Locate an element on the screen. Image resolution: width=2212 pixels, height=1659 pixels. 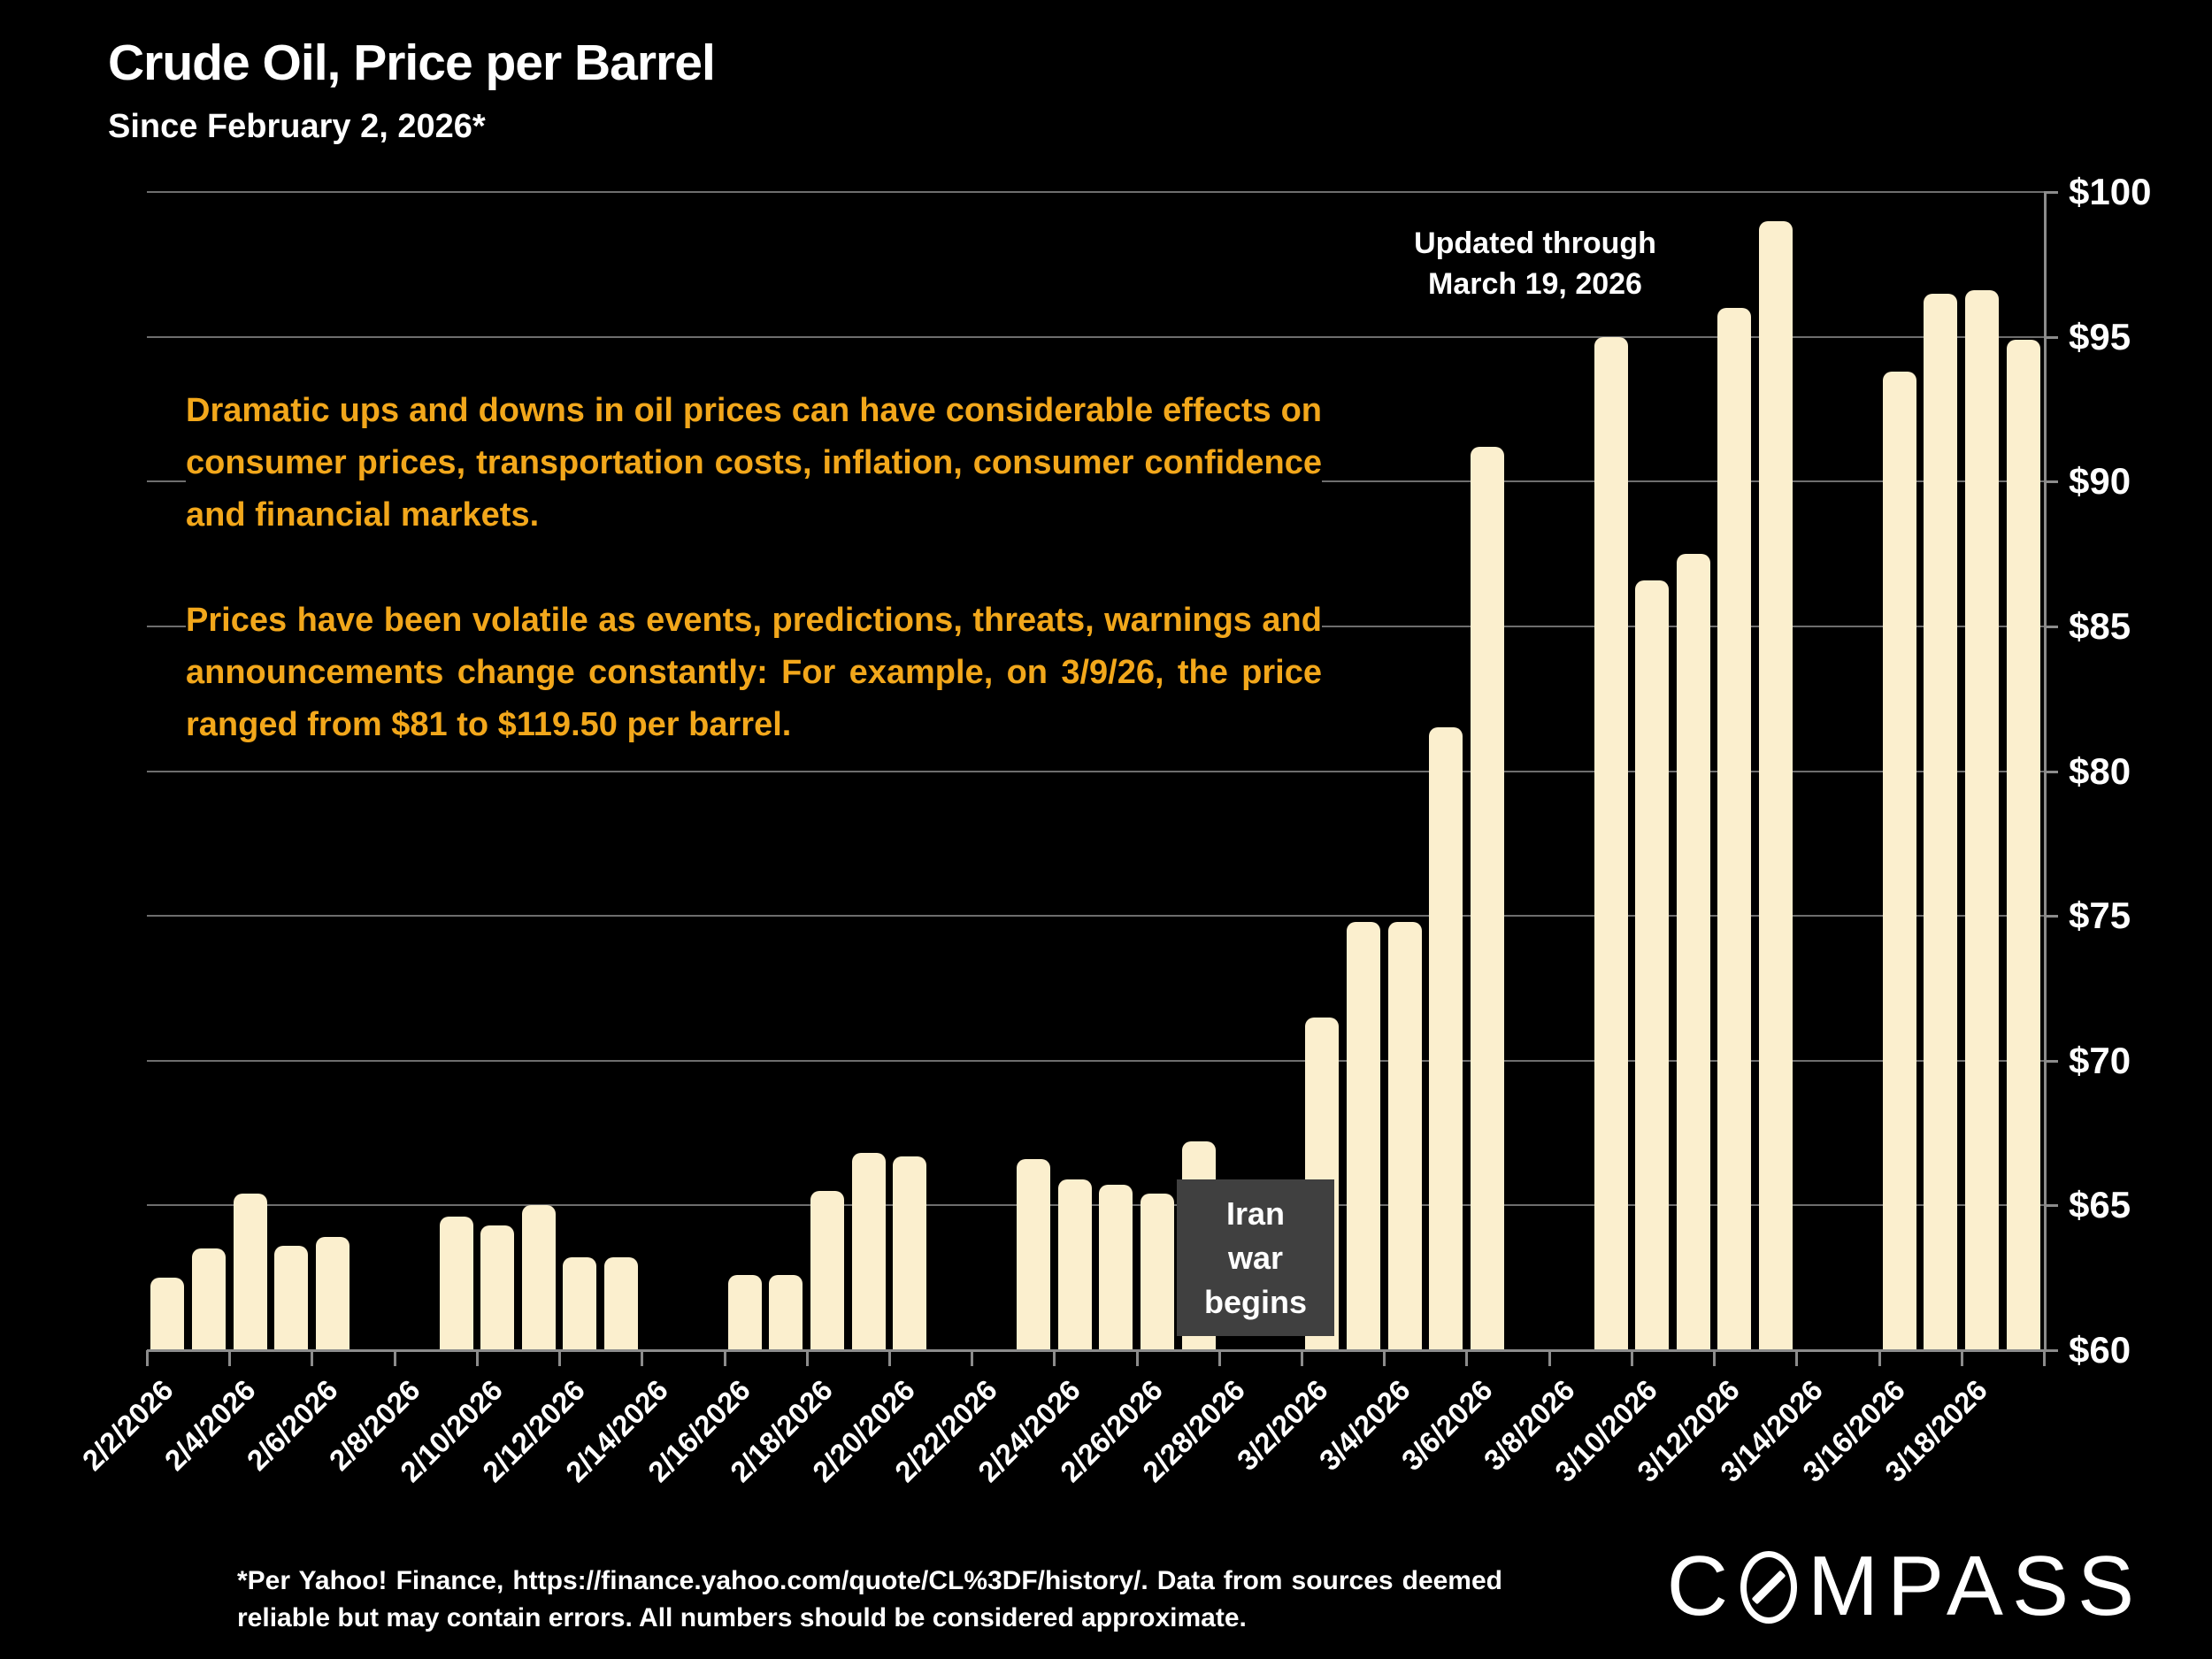
y-axis-label: $95 is located at coordinates (2100, 336).